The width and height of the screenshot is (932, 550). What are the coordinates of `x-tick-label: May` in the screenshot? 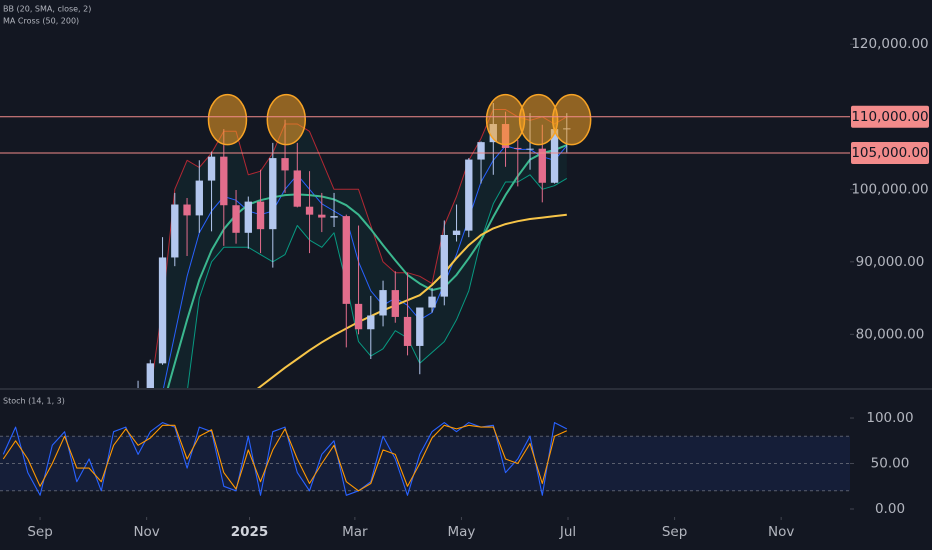 It's located at (461, 532).